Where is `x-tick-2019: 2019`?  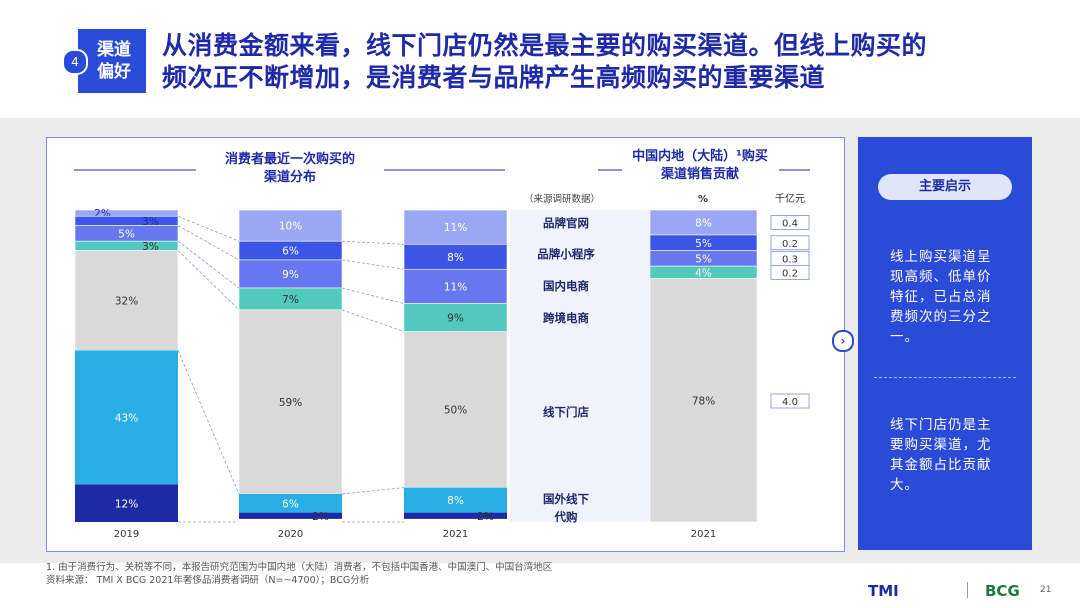 x-tick-2019: 2019 is located at coordinates (126, 534).